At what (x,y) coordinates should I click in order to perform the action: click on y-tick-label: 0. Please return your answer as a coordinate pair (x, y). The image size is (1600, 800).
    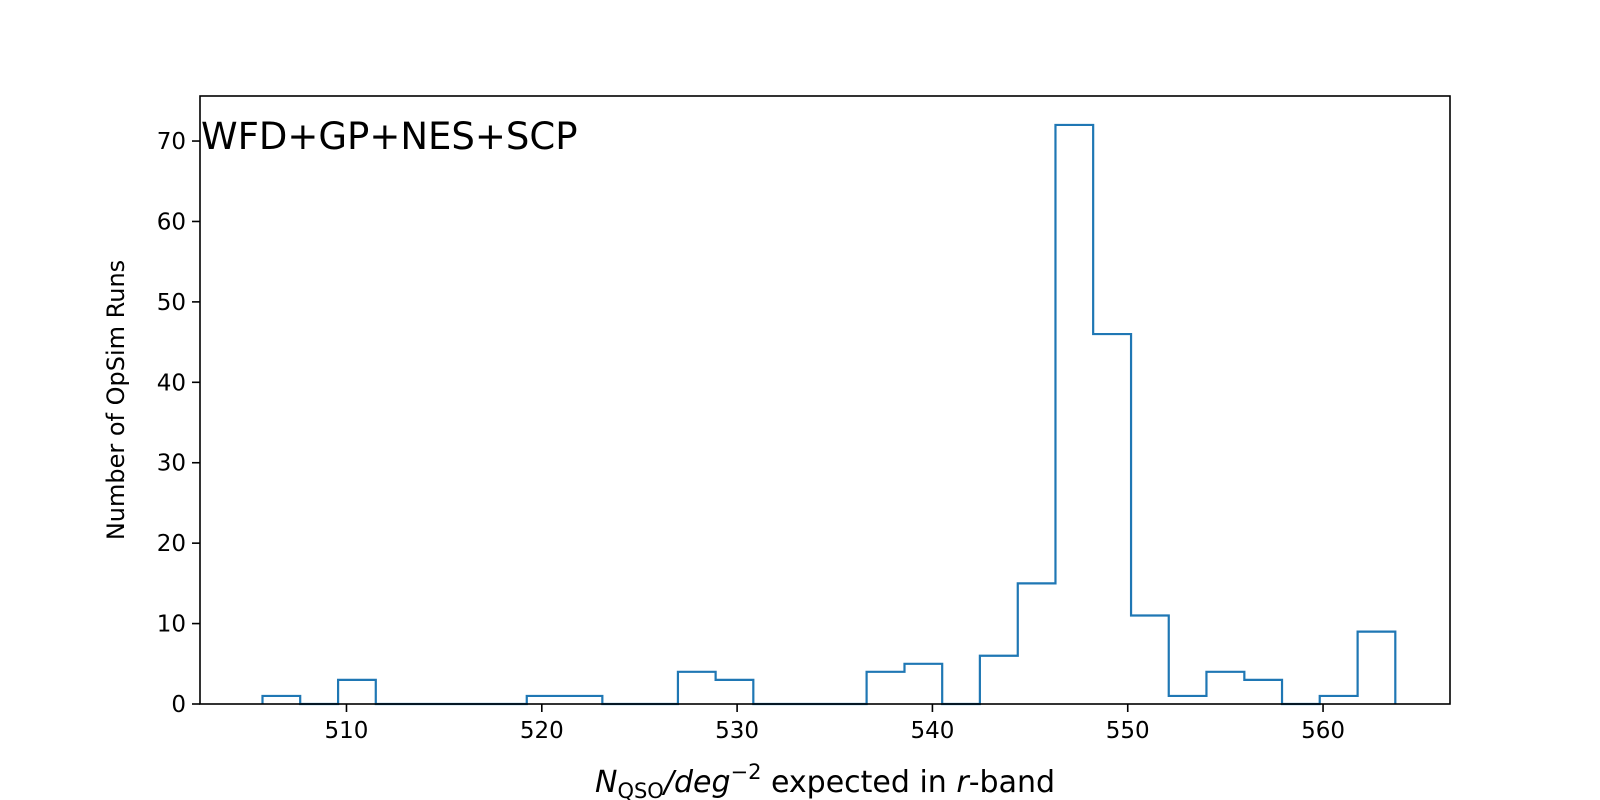
    Looking at the image, I should click on (178, 705).